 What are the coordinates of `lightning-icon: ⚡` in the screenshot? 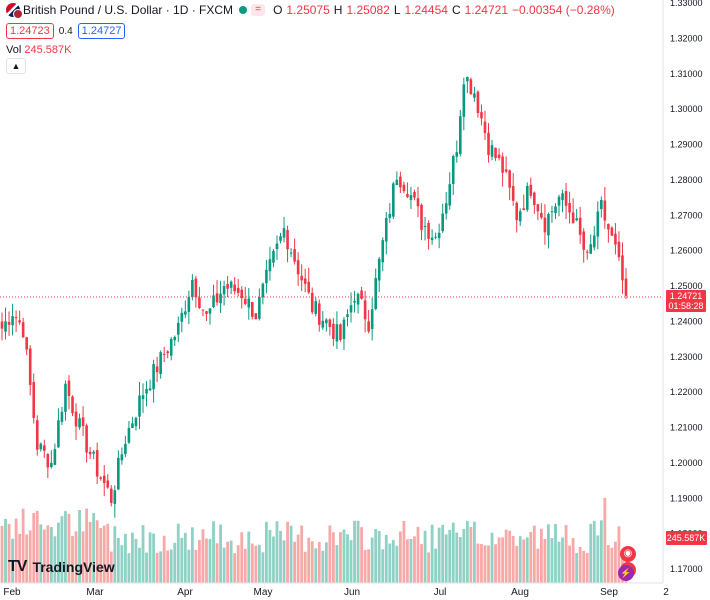 It's located at (626, 573).